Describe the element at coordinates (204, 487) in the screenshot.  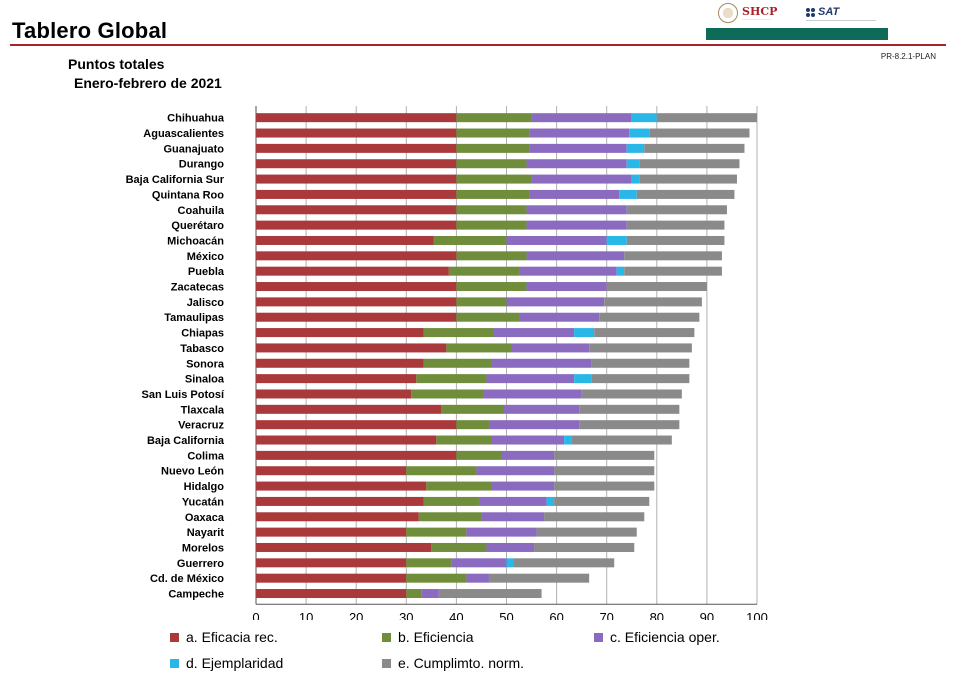
I see `category-label: Hidalgo` at that location.